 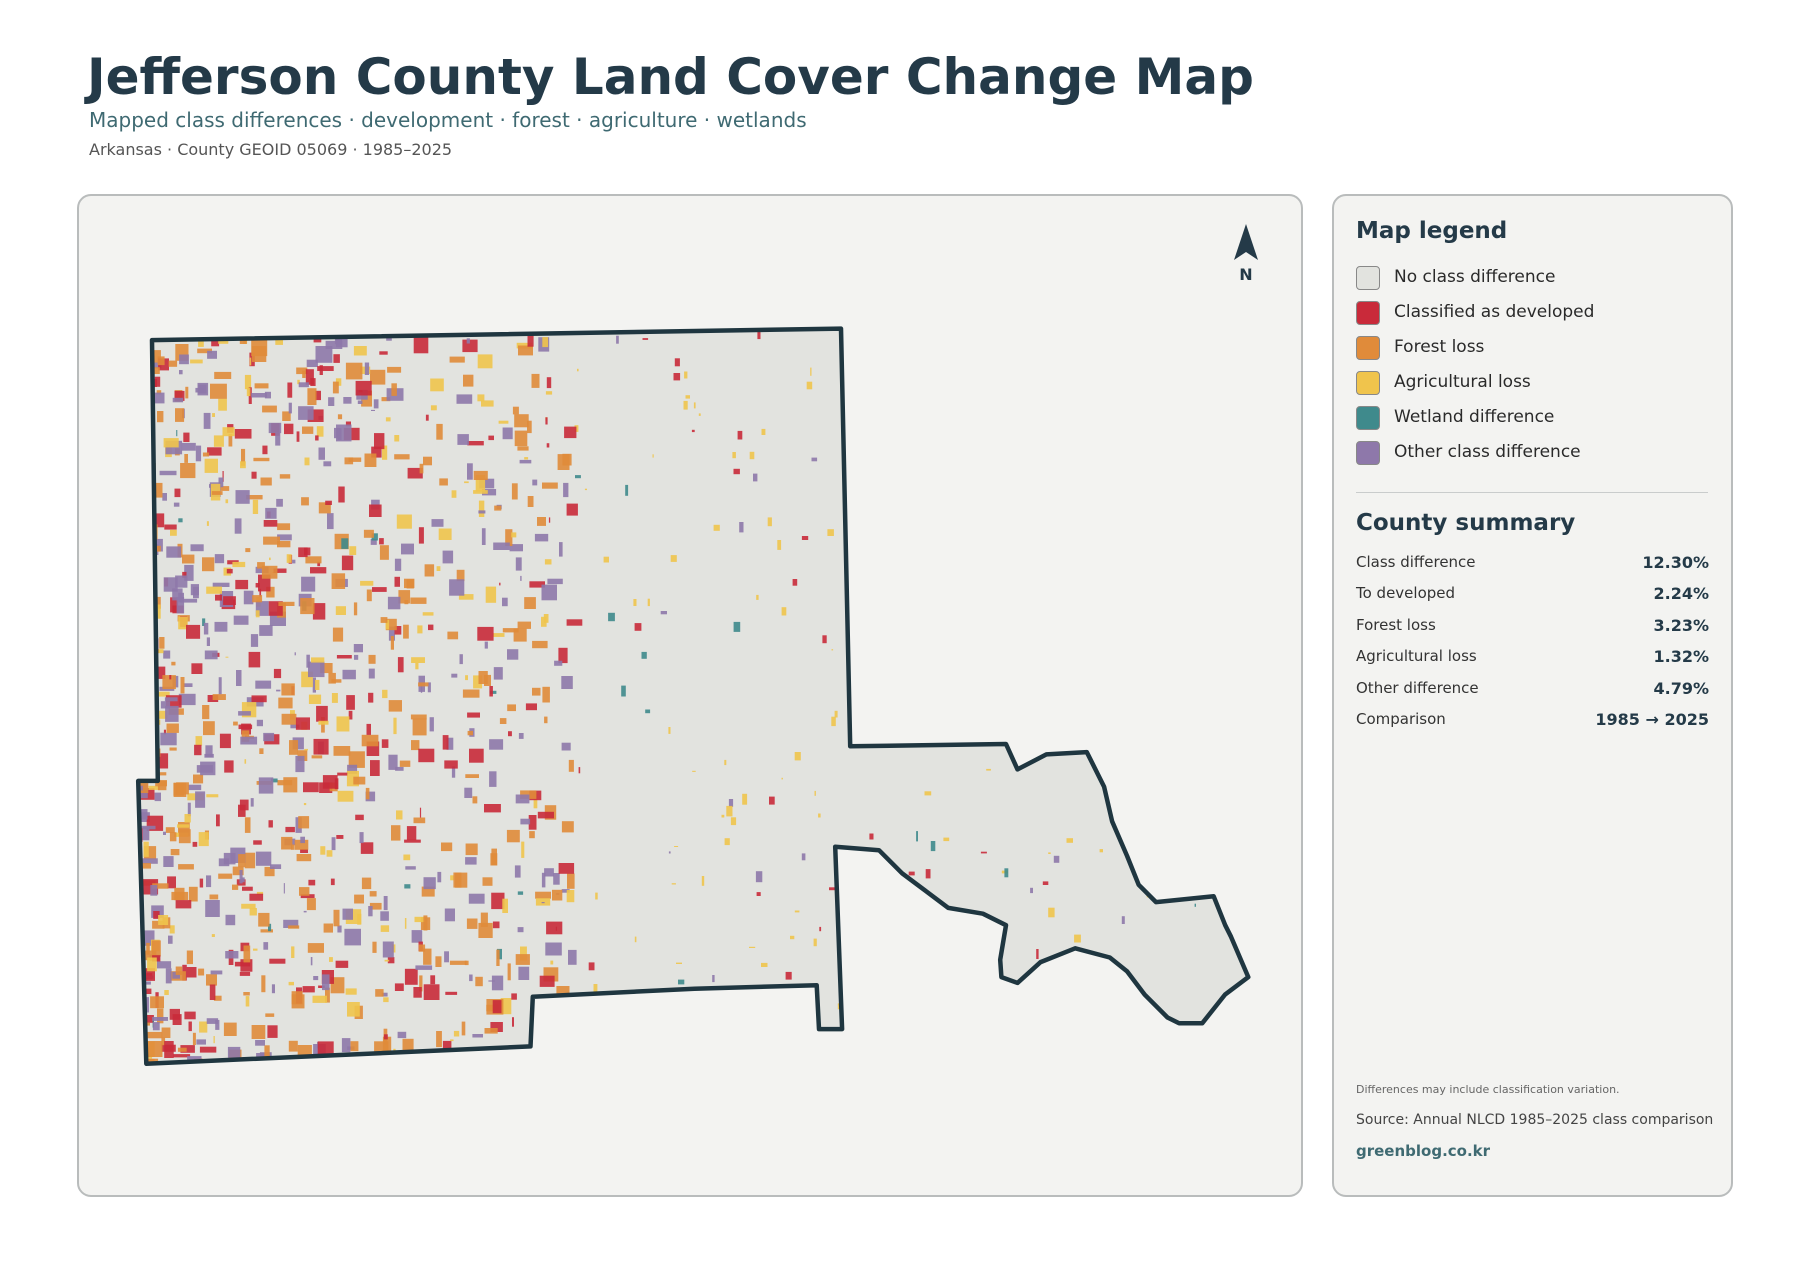 What do you see at coordinates (670, 77) in the screenshot?
I see `title: Jefferson County Land Cover Change Map` at bounding box center [670, 77].